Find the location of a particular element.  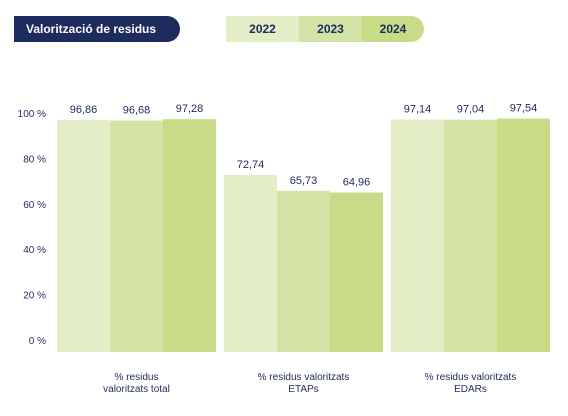

year-legend: 2022 2023 2024 is located at coordinates (279, 29).